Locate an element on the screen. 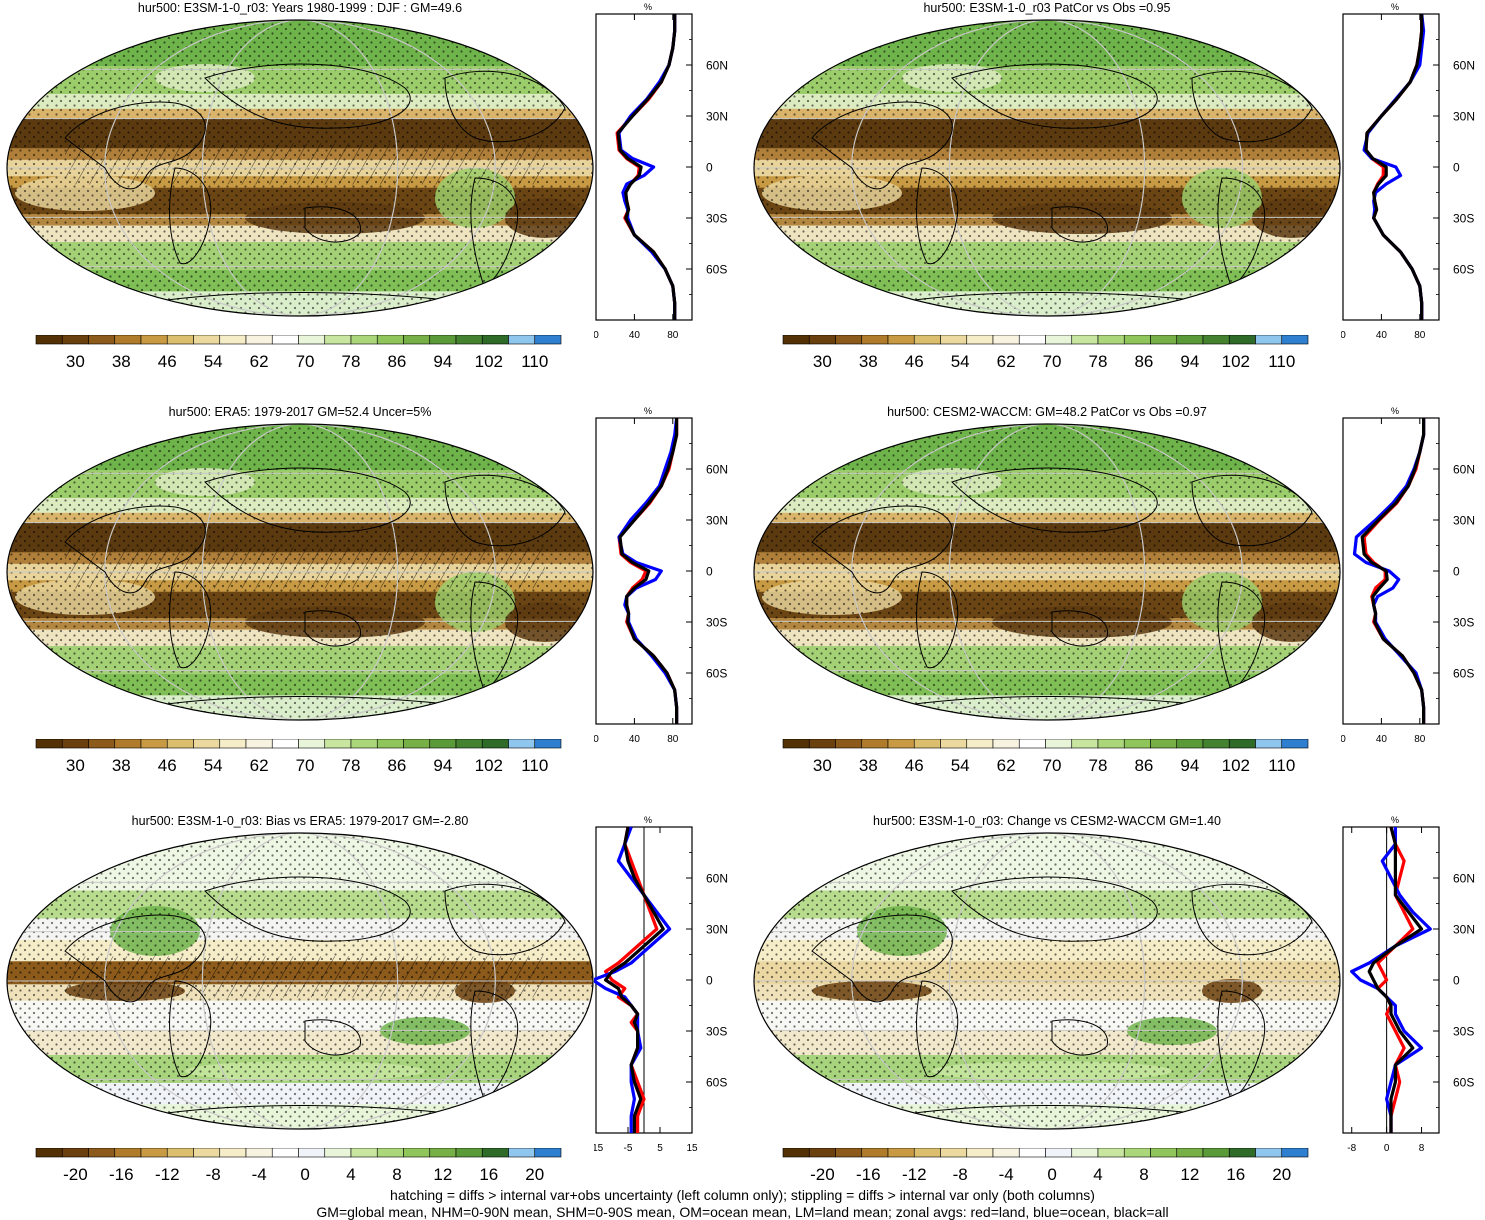 The image size is (1485, 1220). zonal-profile: % 60N 30N 0 30S 60S -8 0 8 is located at coordinates (1408, 984).